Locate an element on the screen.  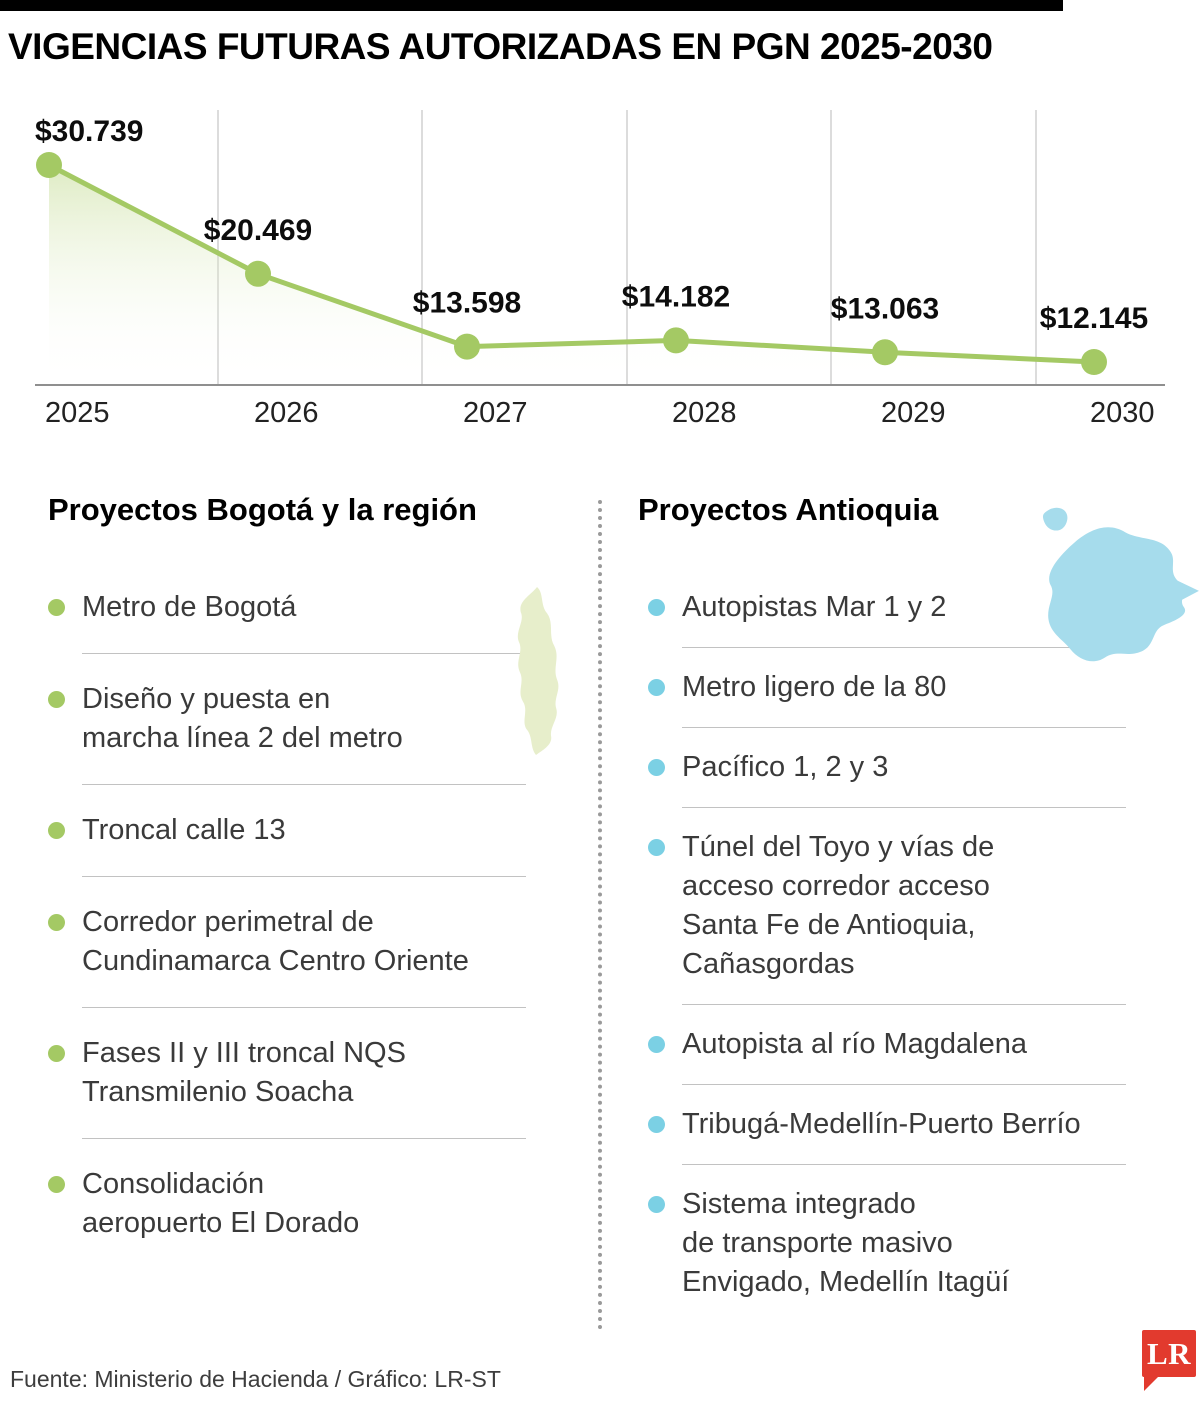
project-name: Autopista al río Magdalena is located at coordinates (854, 1044).